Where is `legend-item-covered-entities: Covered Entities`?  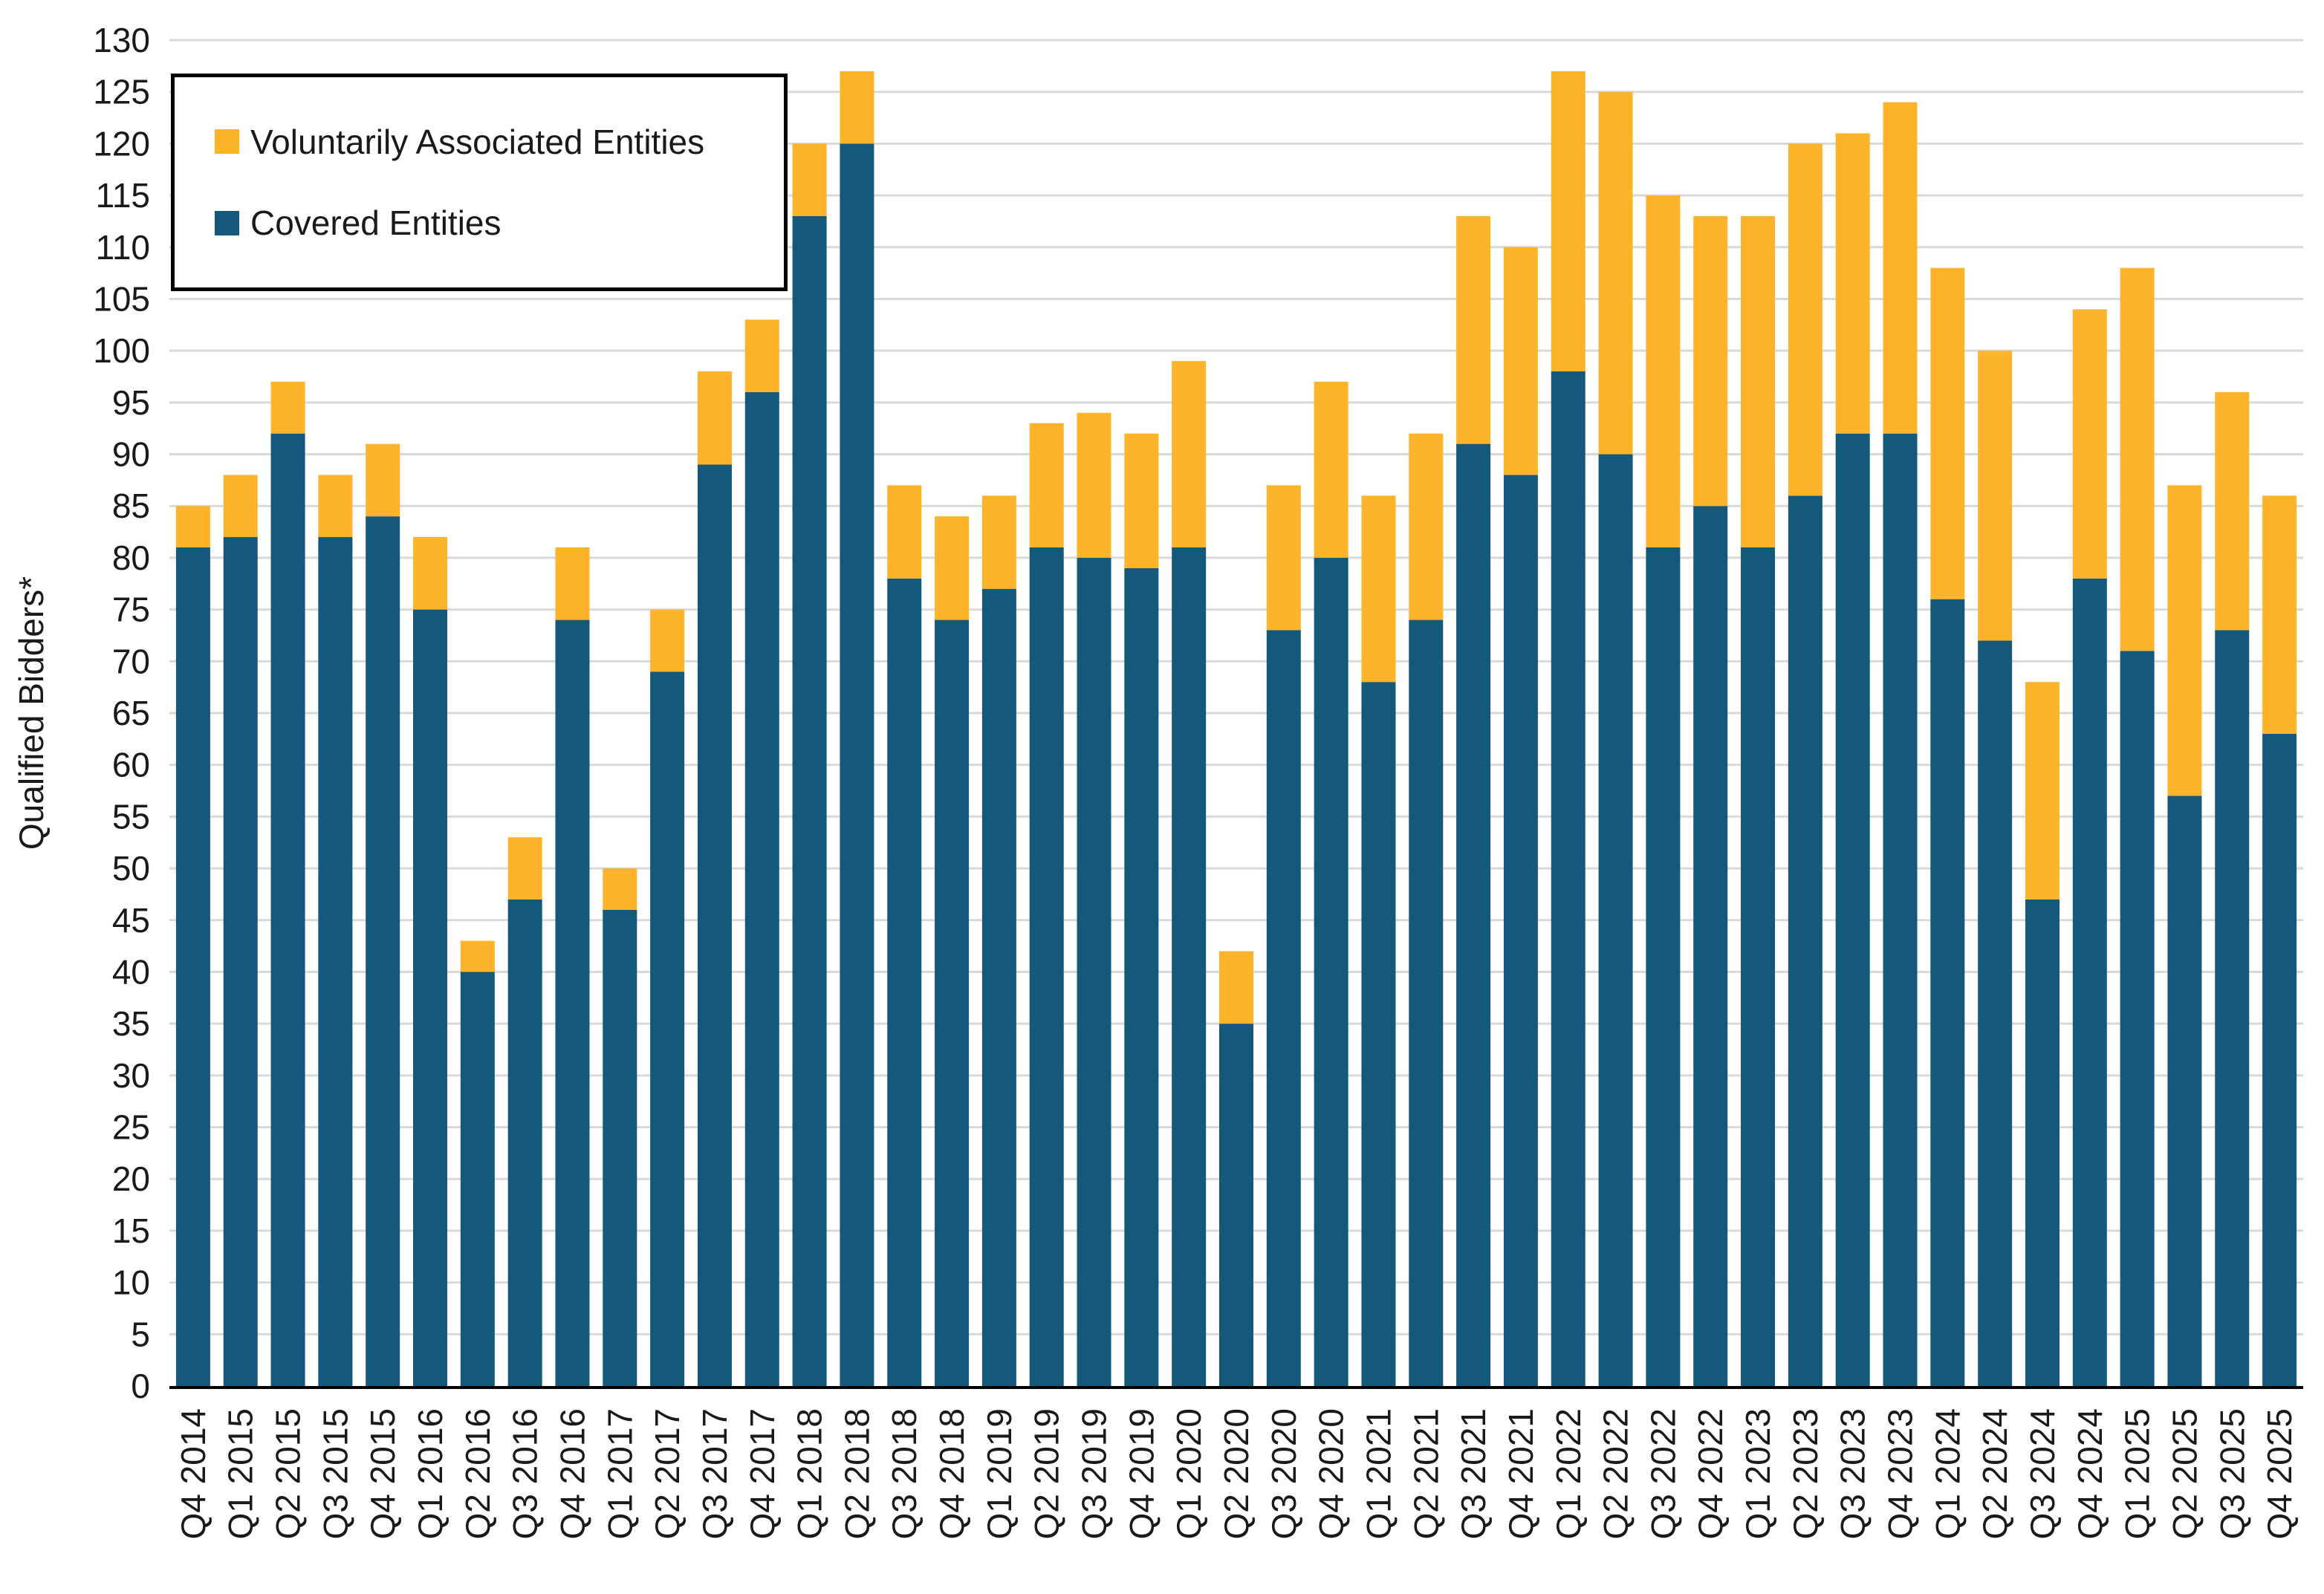 legend-item-covered-entities: Covered Entities is located at coordinates (499, 223).